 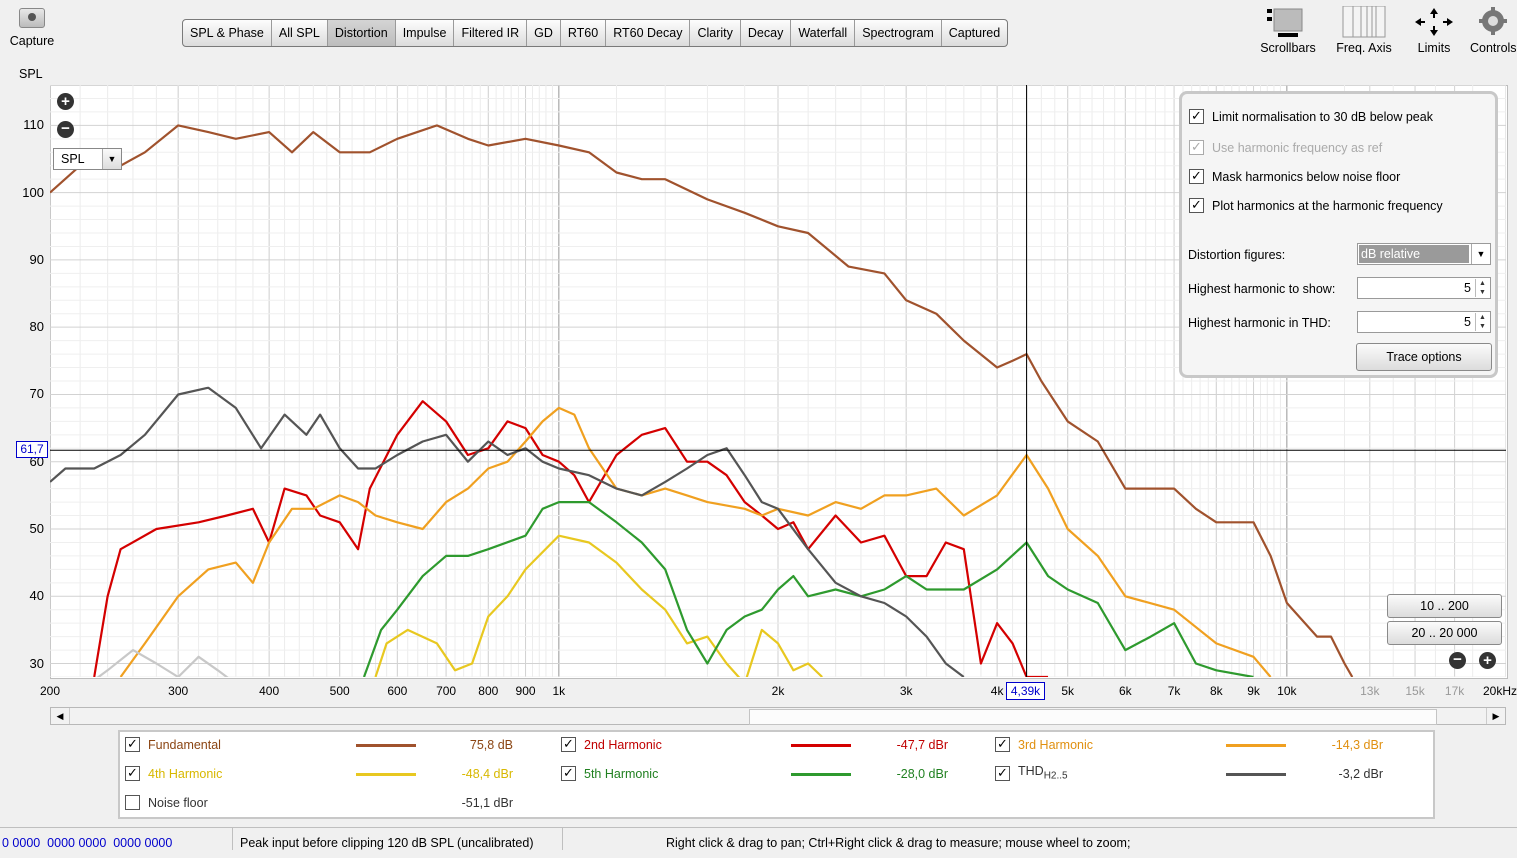 I want to click on 3rd-harmonic-swatch, so click(x=1256, y=745).